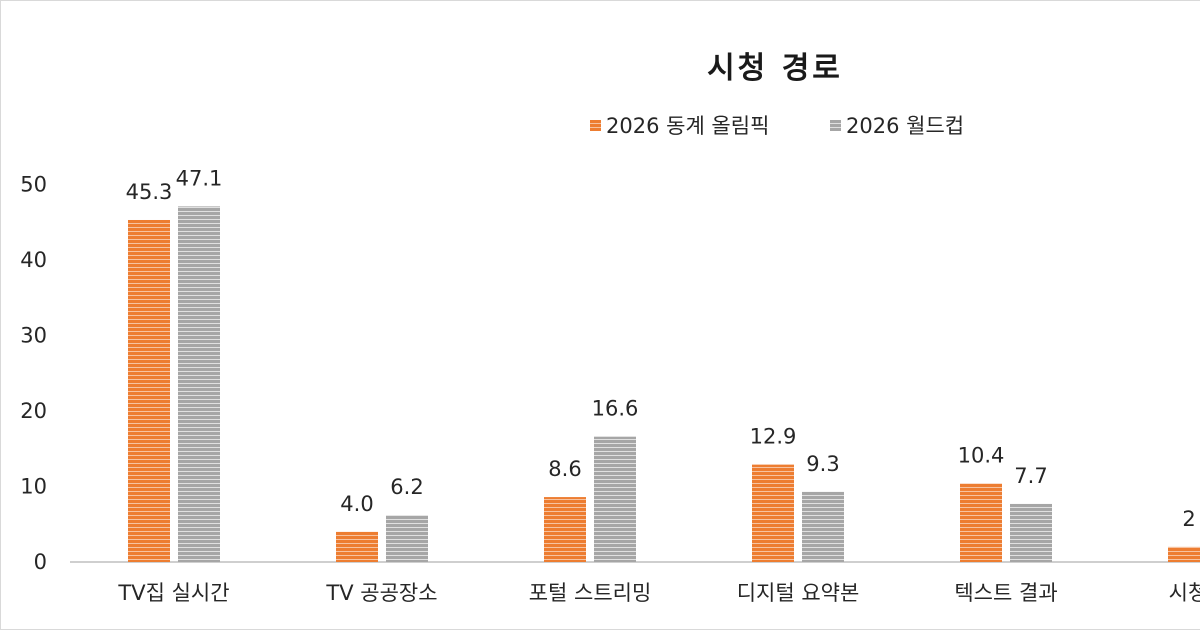 The image size is (1200, 630). What do you see at coordinates (406, 487) in the screenshot?
I see `data-label: 6.2` at bounding box center [406, 487].